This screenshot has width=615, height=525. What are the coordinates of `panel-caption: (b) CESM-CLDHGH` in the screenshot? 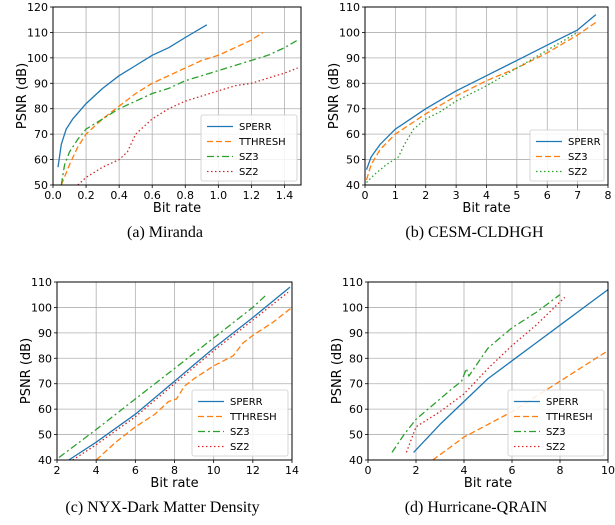 It's located at (474, 232).